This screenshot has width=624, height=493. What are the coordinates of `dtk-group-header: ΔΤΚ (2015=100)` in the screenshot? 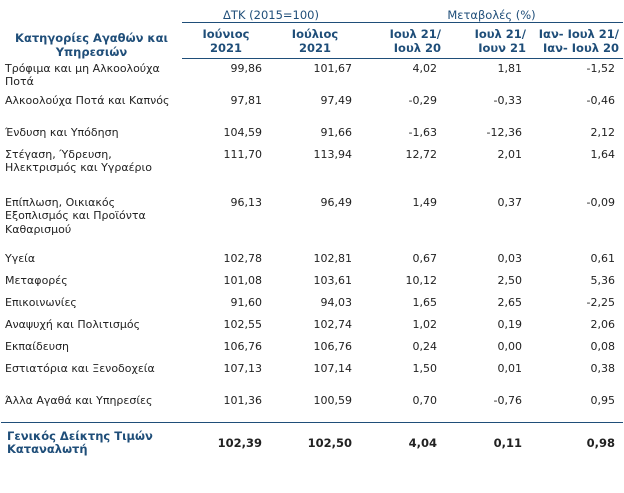 It's located at (271, 13).